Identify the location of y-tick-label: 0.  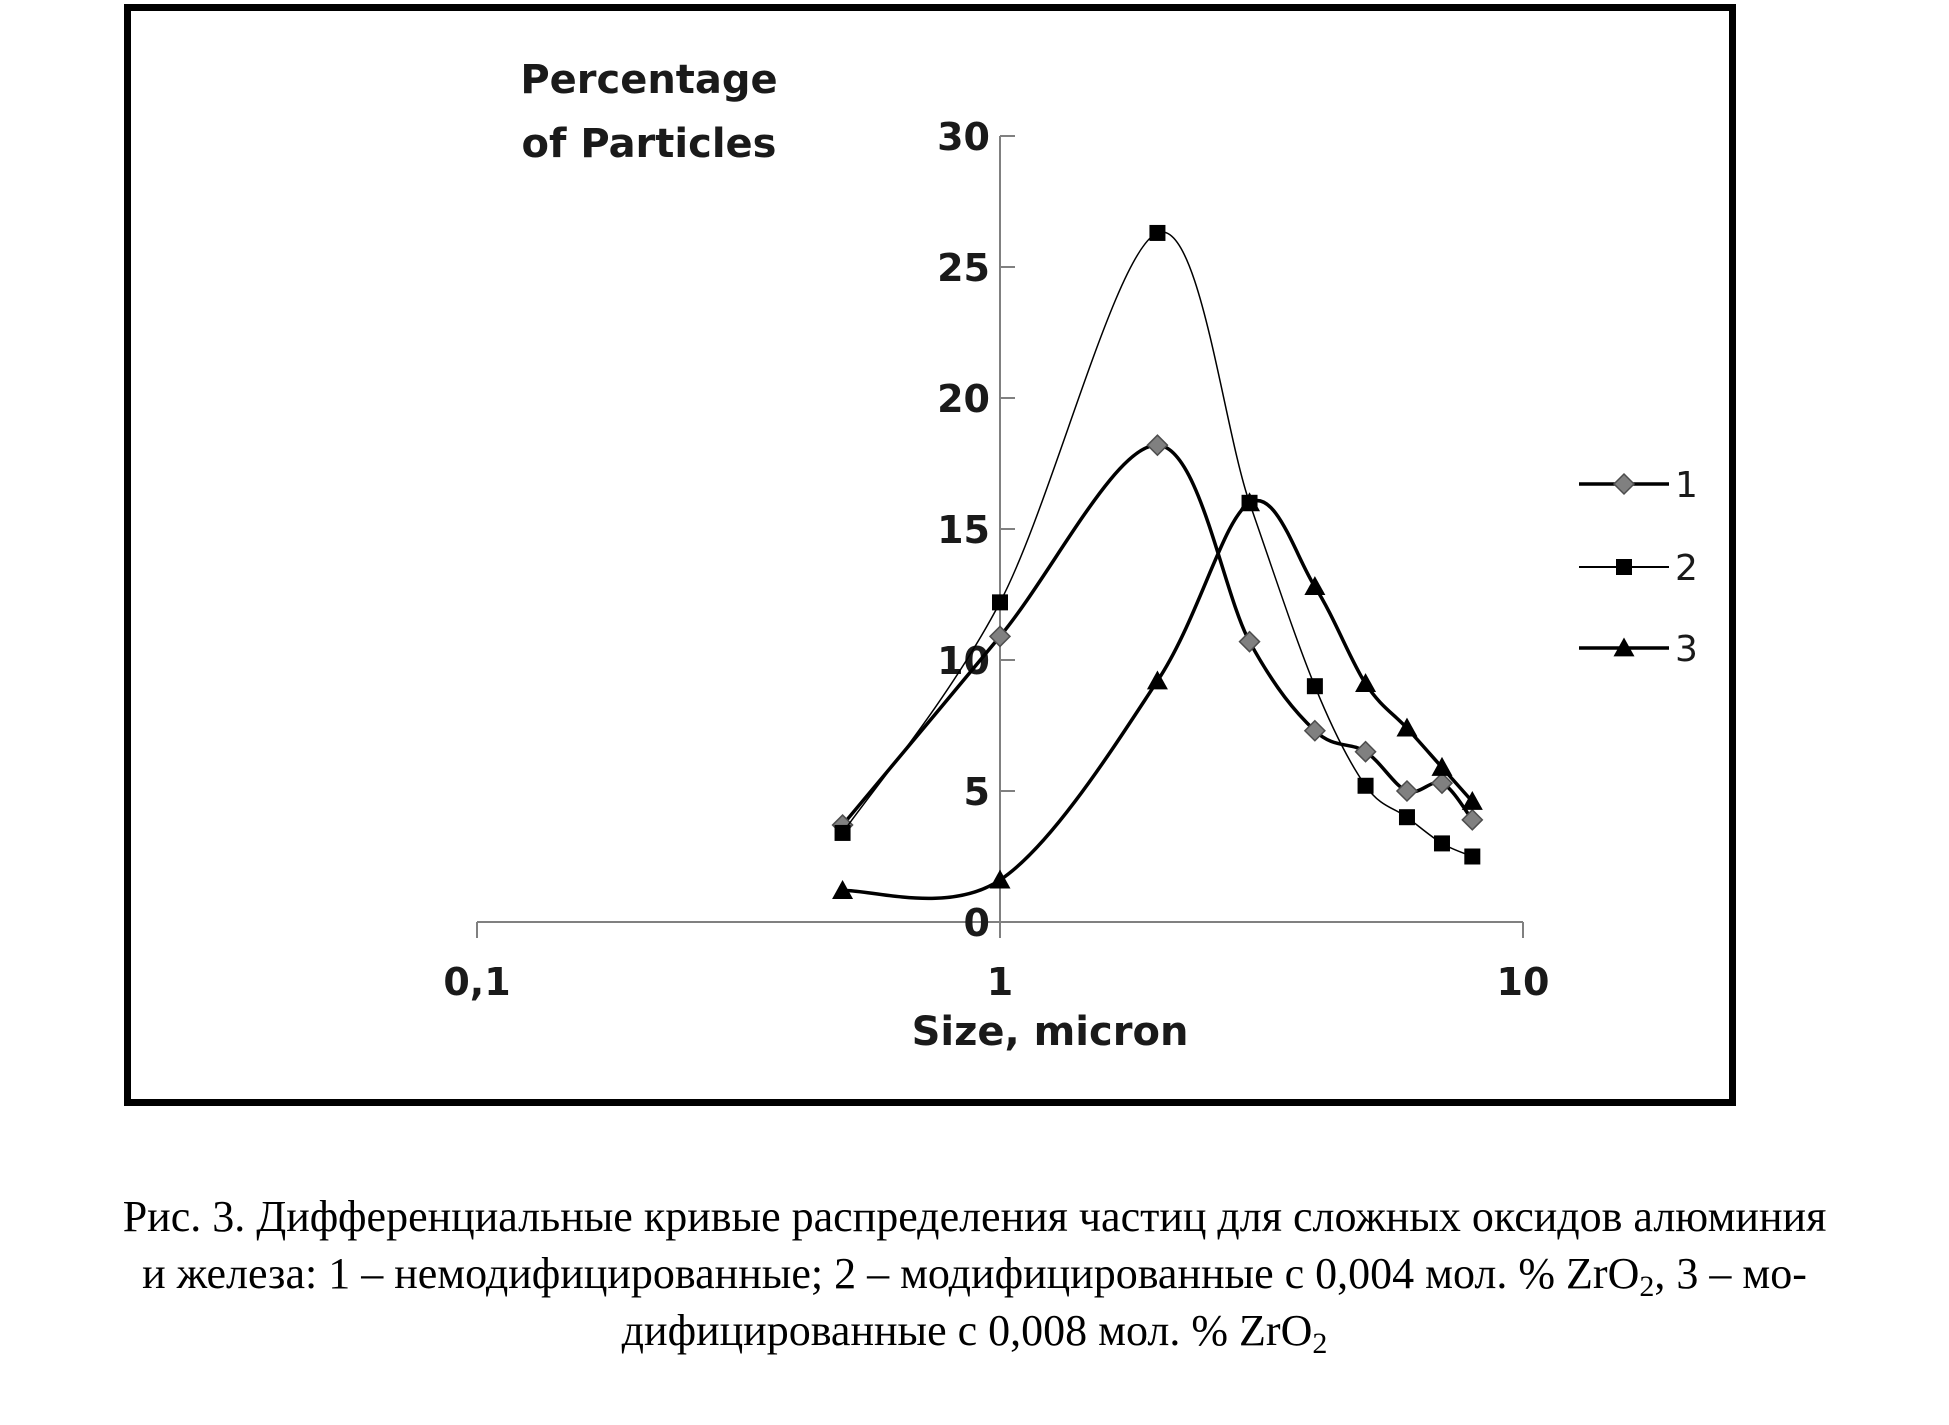
(977, 923).